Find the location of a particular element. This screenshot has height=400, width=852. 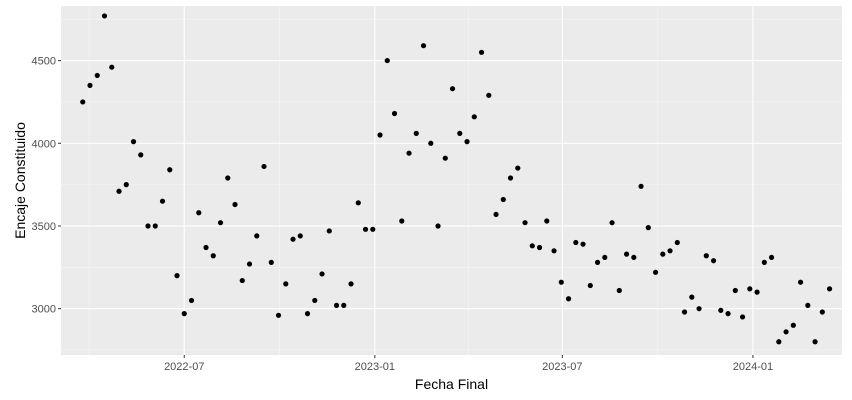

x-tick-label: 2023-01 is located at coordinates (375, 367).